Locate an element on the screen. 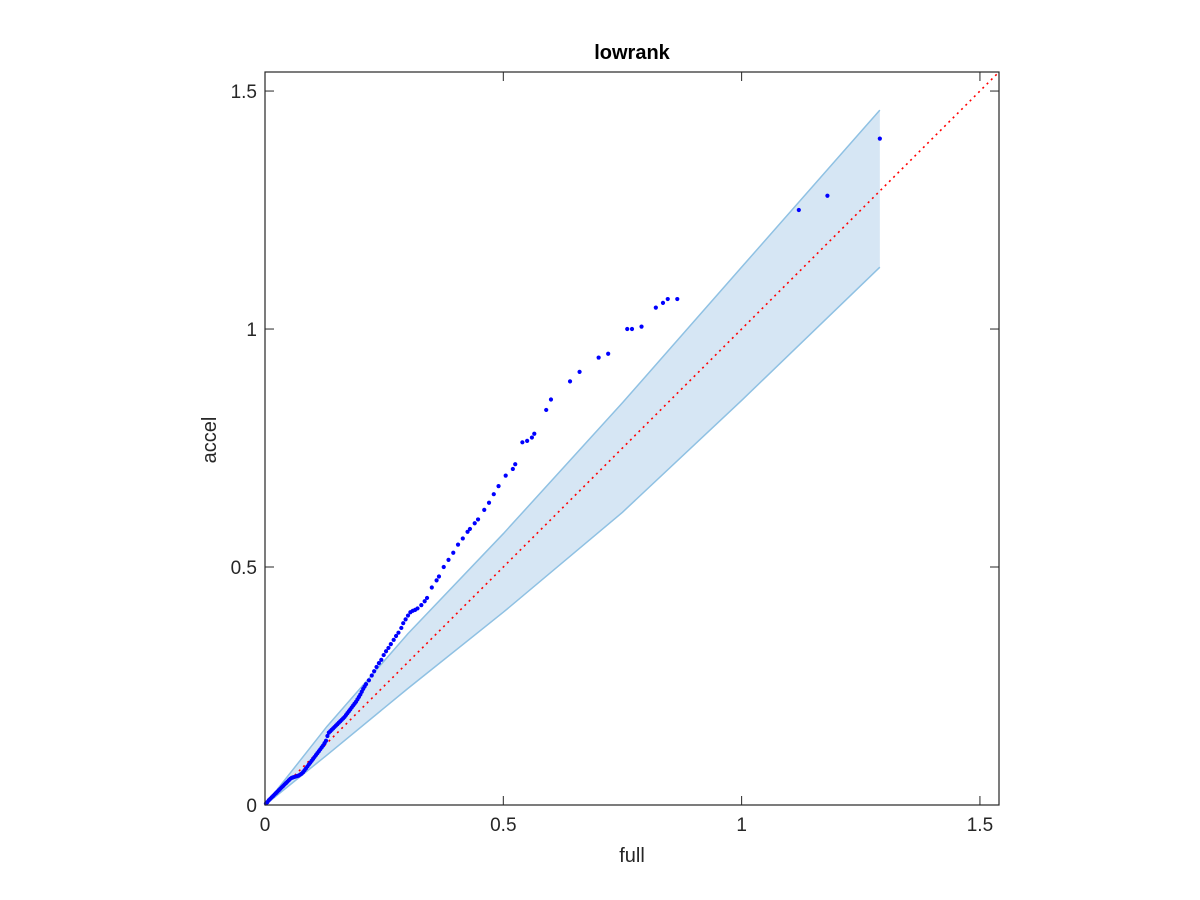 The height and width of the screenshot is (900, 1200). y-tick-label: 0 is located at coordinates (251, 806).